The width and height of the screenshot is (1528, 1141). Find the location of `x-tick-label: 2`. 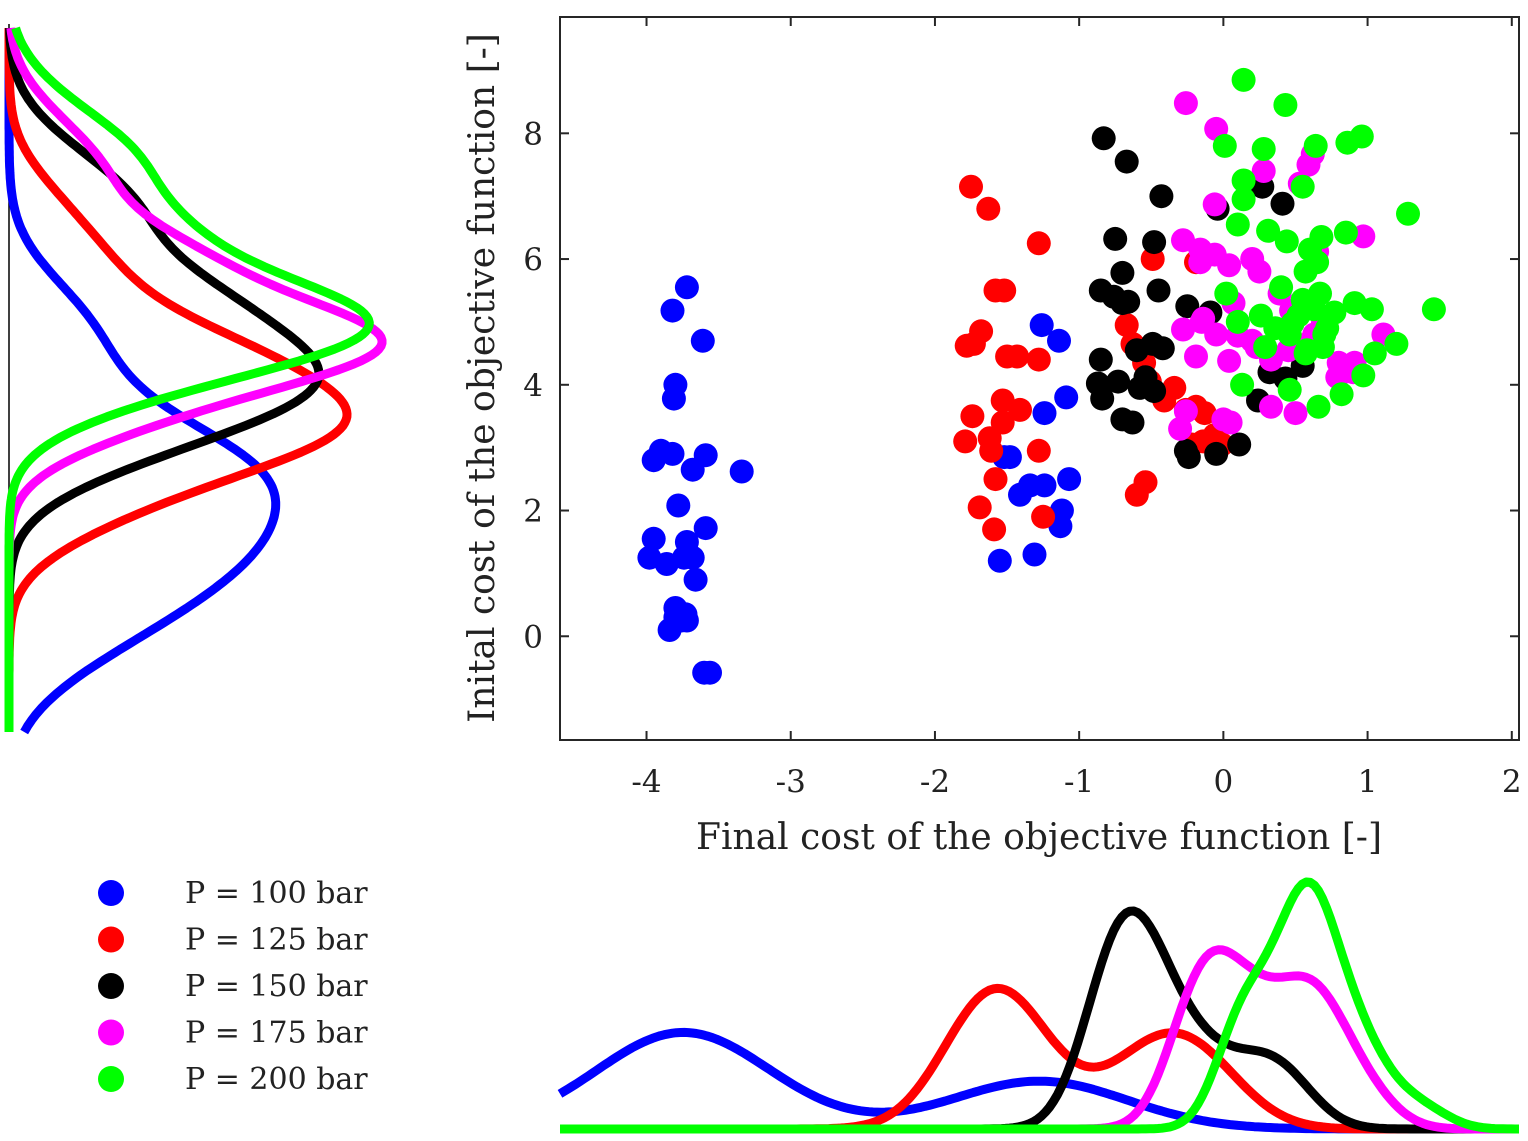

x-tick-label: 2 is located at coordinates (1512, 782).